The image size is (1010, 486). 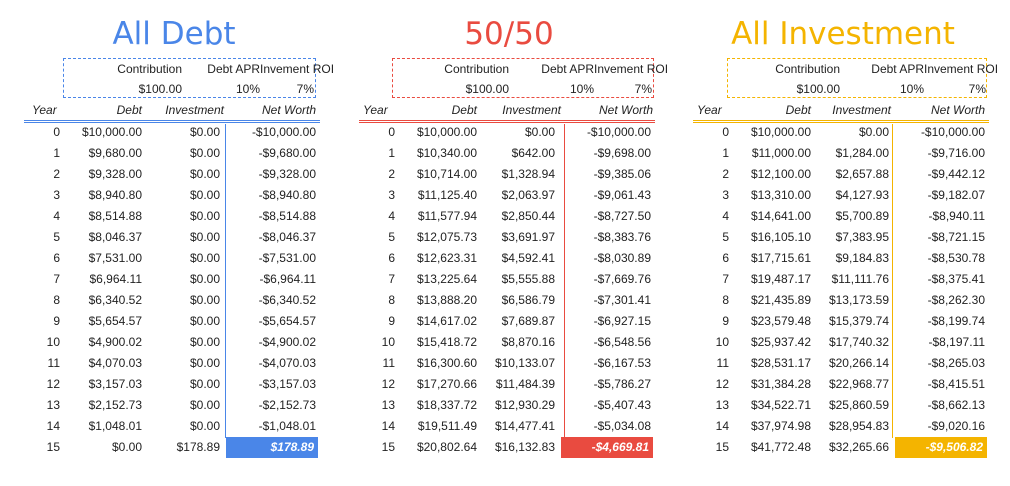 I want to click on table-row: 2 $9,328.00 $0.00 -$9,328.00, so click(x=172, y=174).